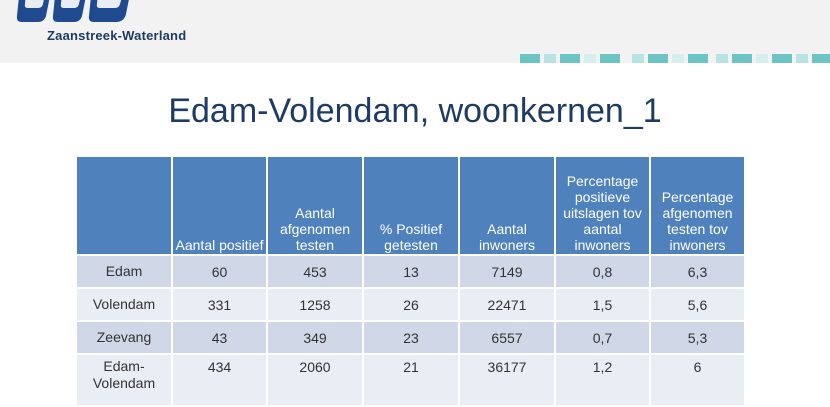 The height and width of the screenshot is (407, 830). I want to click on table-cell: 5,6, so click(697, 304).